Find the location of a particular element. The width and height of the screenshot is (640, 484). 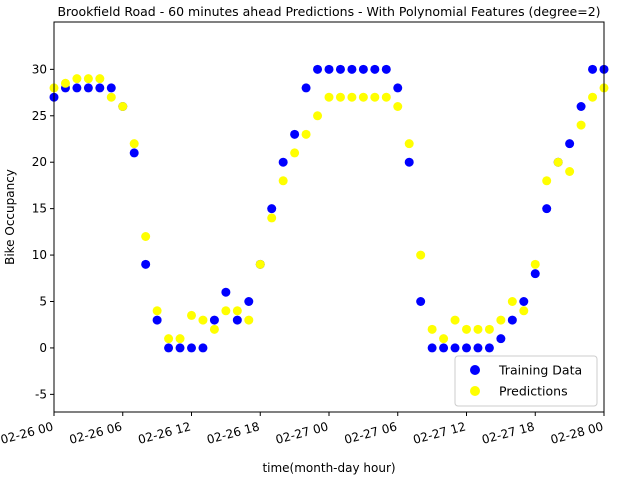

x-axis-label: time(month-day hour) is located at coordinates (328, 468).